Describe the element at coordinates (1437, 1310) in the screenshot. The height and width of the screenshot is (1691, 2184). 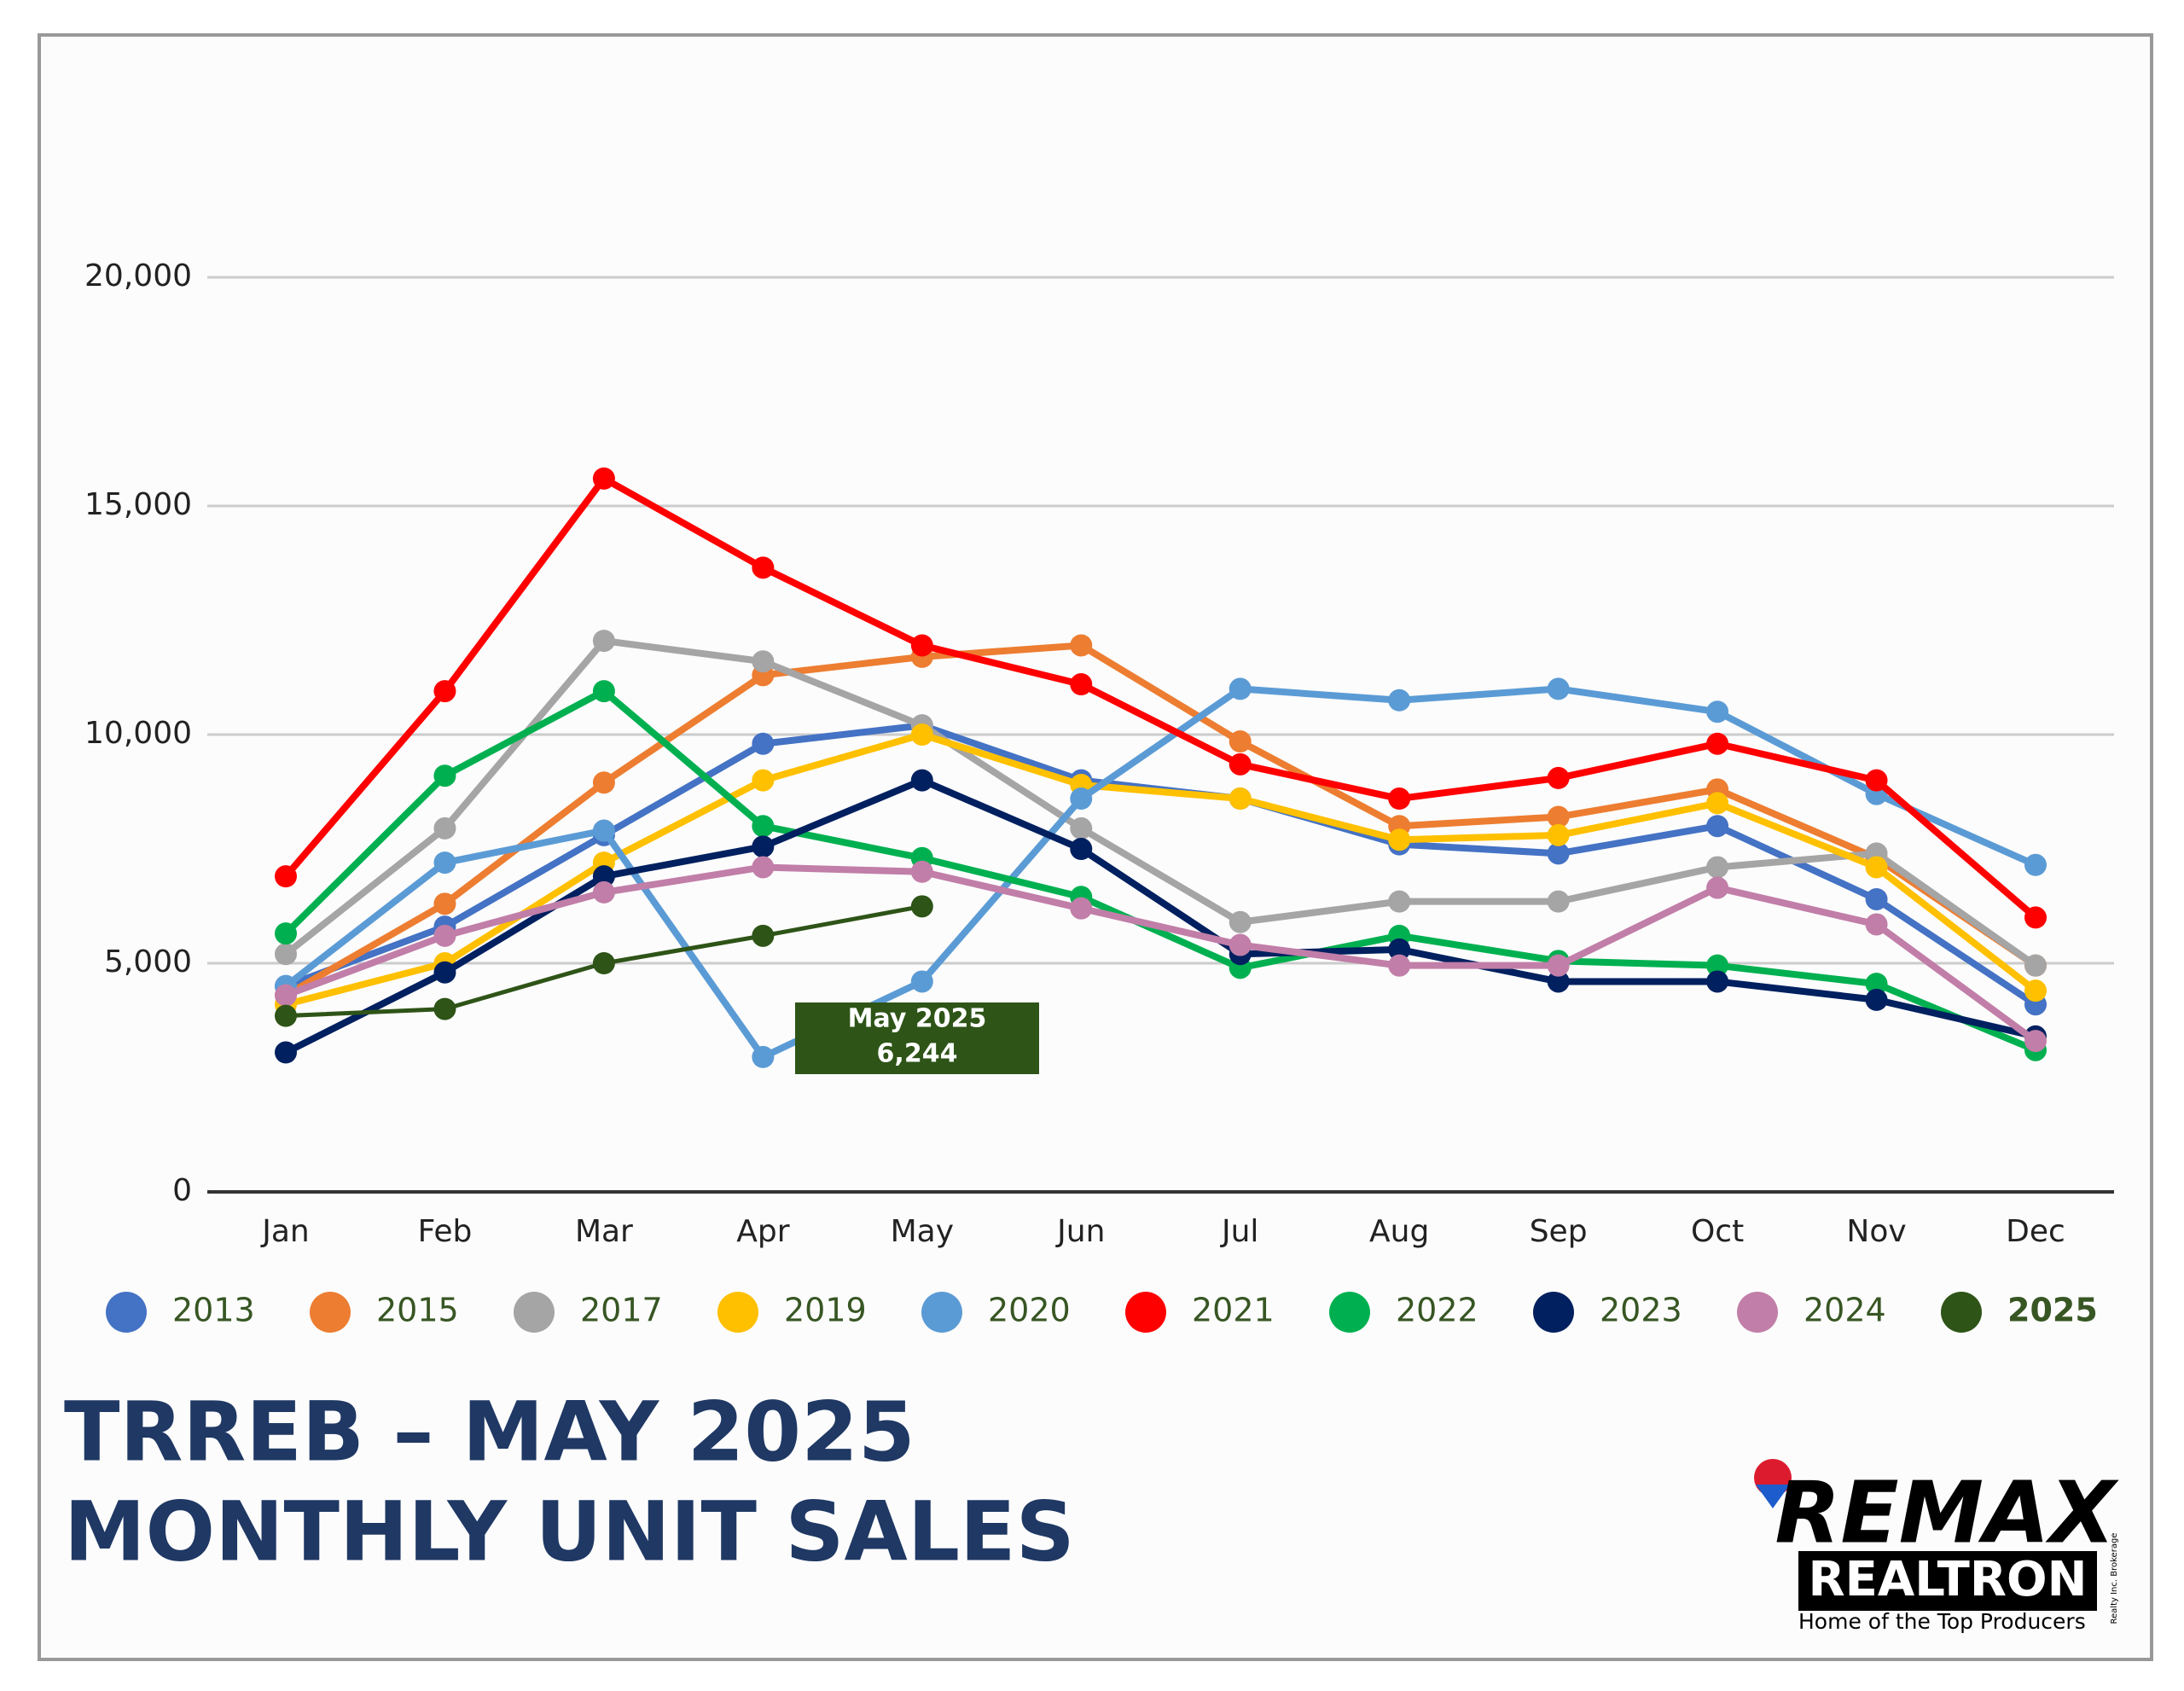
I see `legend-label: 2022` at that location.